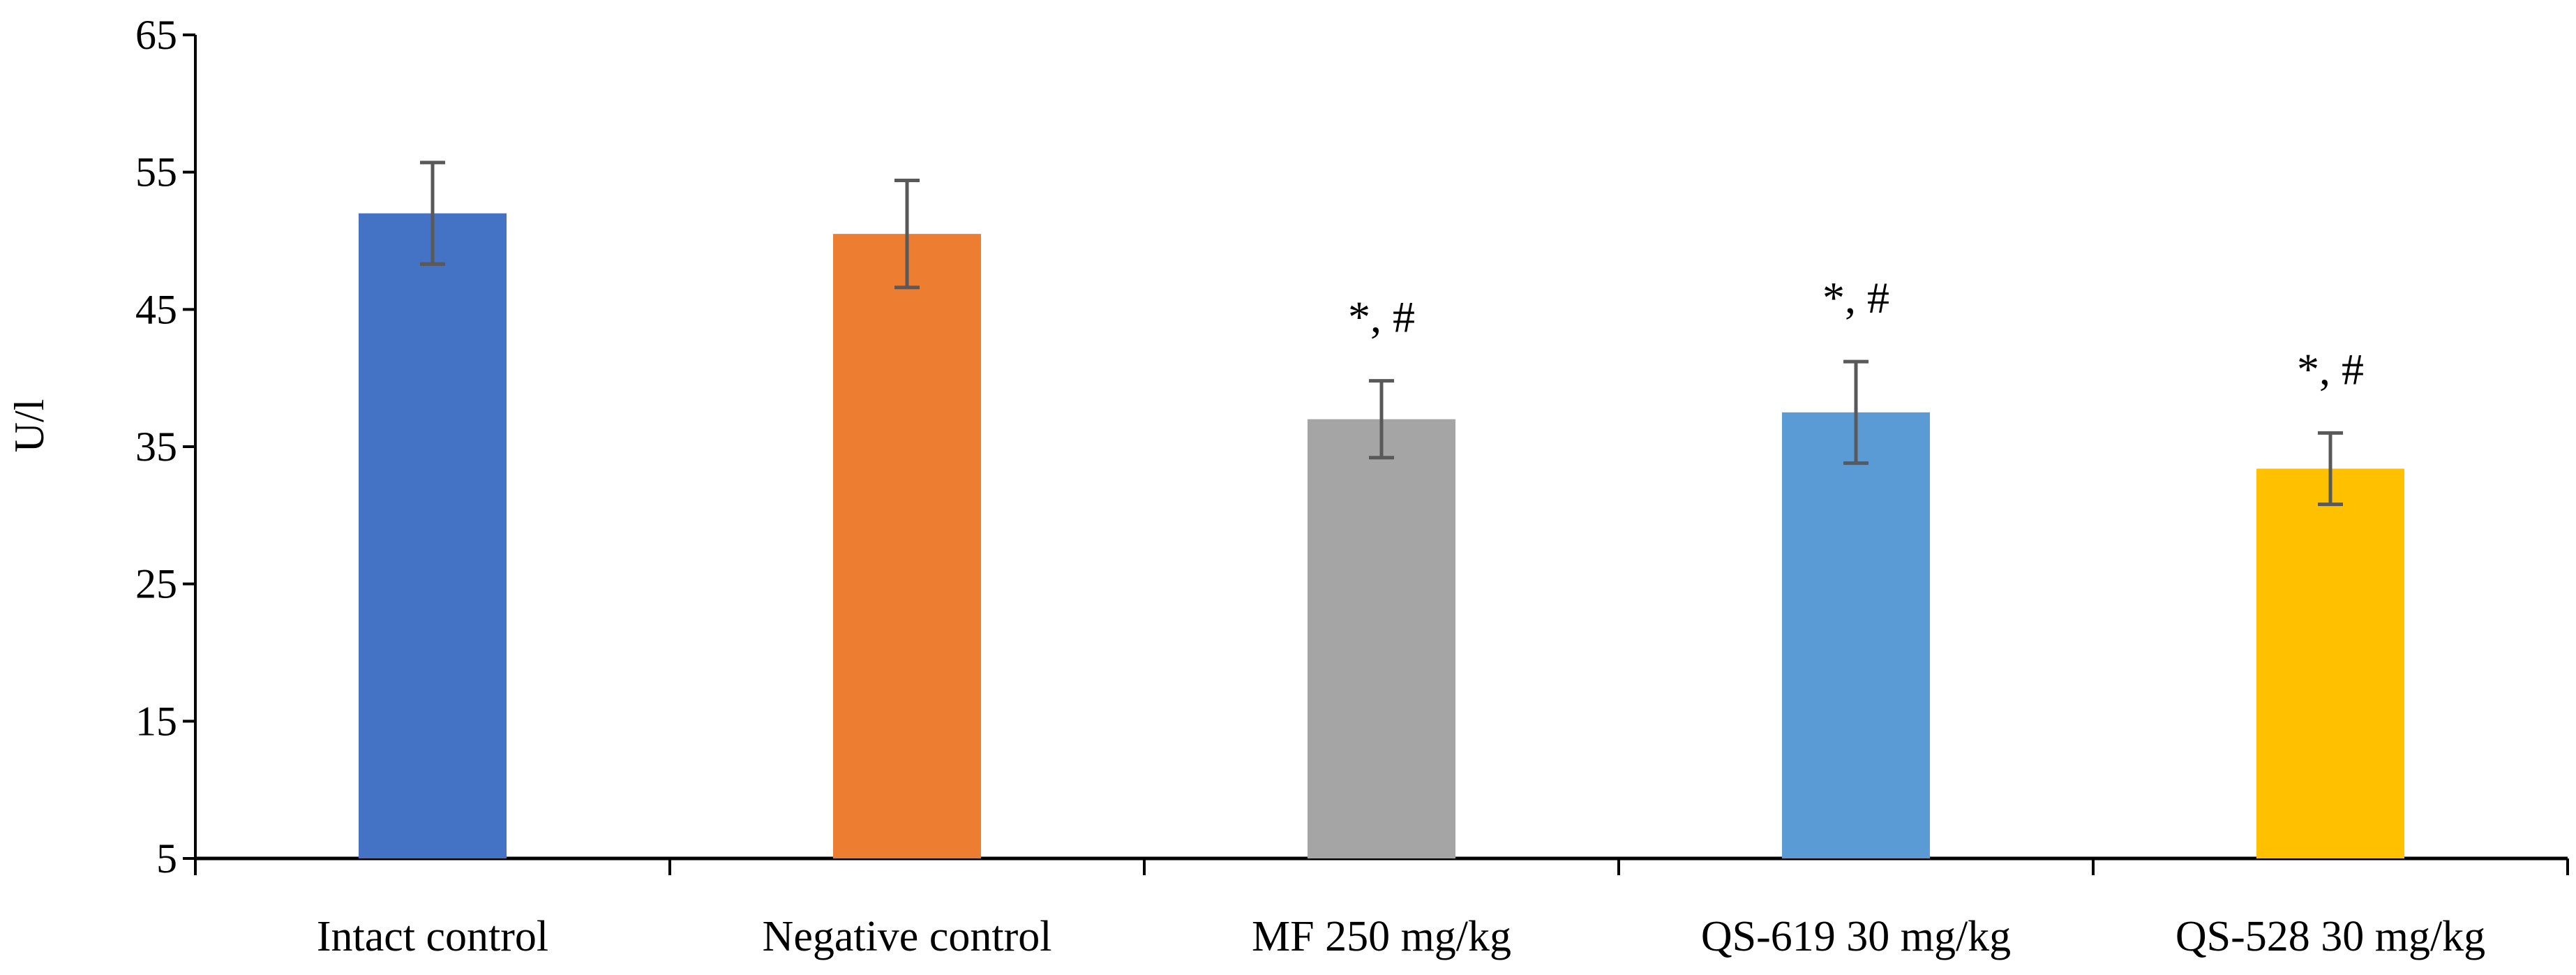 The width and height of the screenshot is (2576, 975). Describe the element at coordinates (907, 936) in the screenshot. I see `category-label: Negative control` at that location.